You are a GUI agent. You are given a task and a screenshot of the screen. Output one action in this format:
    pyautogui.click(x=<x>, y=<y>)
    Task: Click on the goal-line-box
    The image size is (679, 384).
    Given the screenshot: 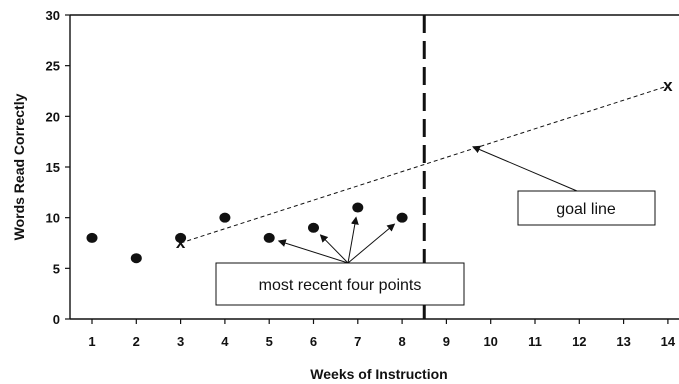 What is the action you would take?
    pyautogui.click(x=586, y=208)
    